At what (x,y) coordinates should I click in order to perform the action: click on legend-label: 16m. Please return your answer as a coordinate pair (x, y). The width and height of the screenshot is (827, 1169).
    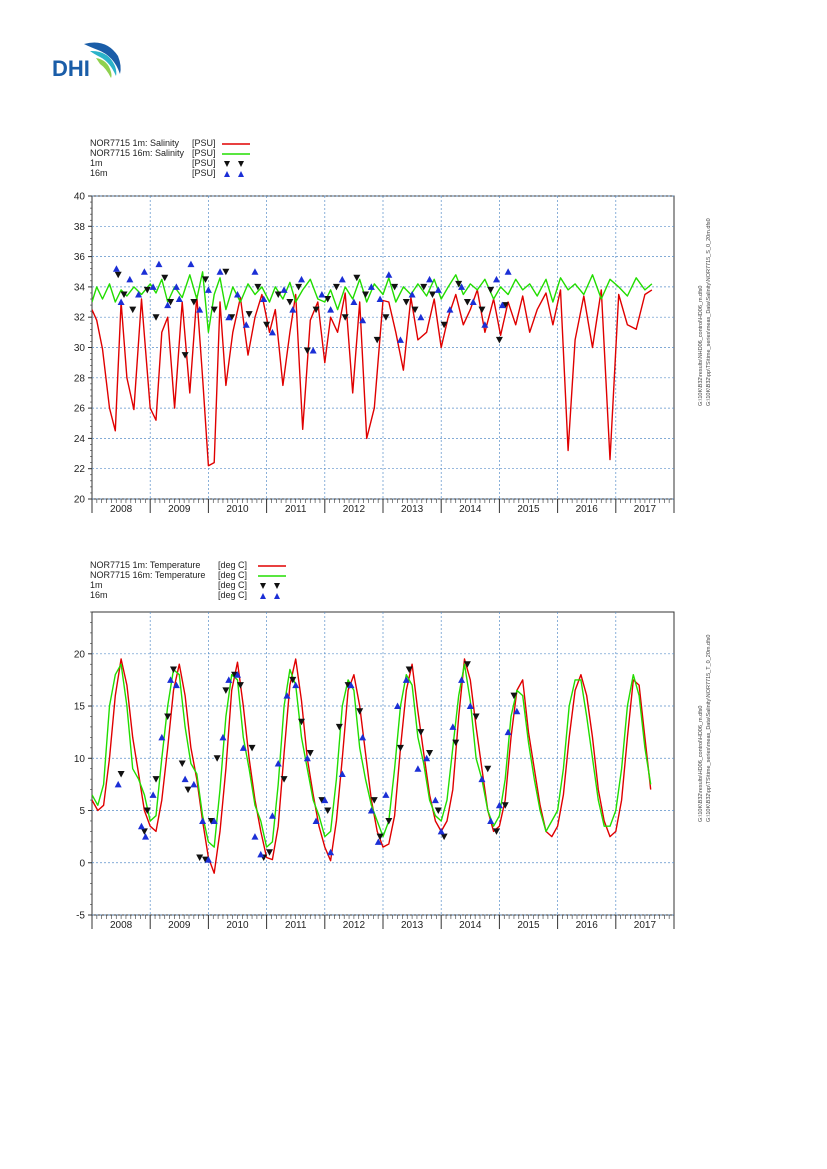
    Looking at the image, I should click on (99, 595).